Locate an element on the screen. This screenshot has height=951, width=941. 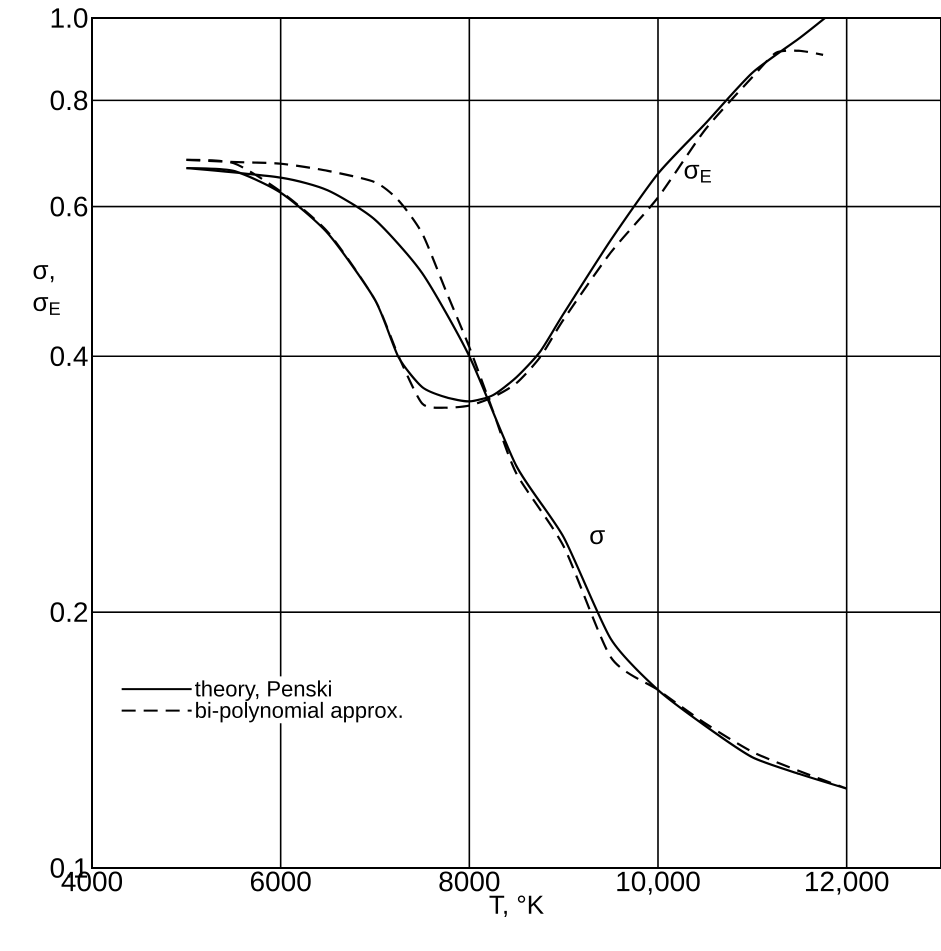
annotation: σ$_{E}$ is located at coordinates (697, 173).